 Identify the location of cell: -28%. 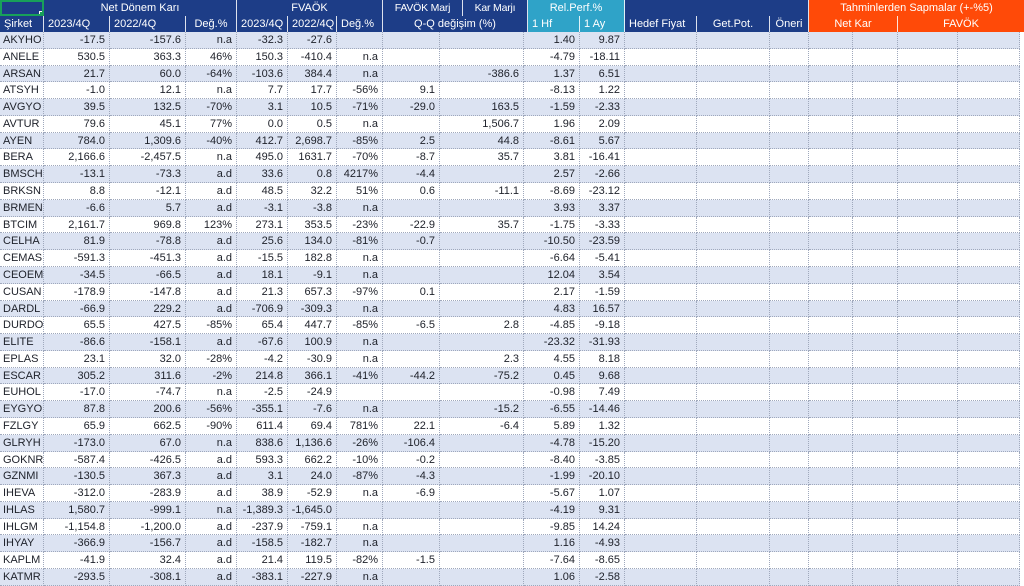
(211, 359).